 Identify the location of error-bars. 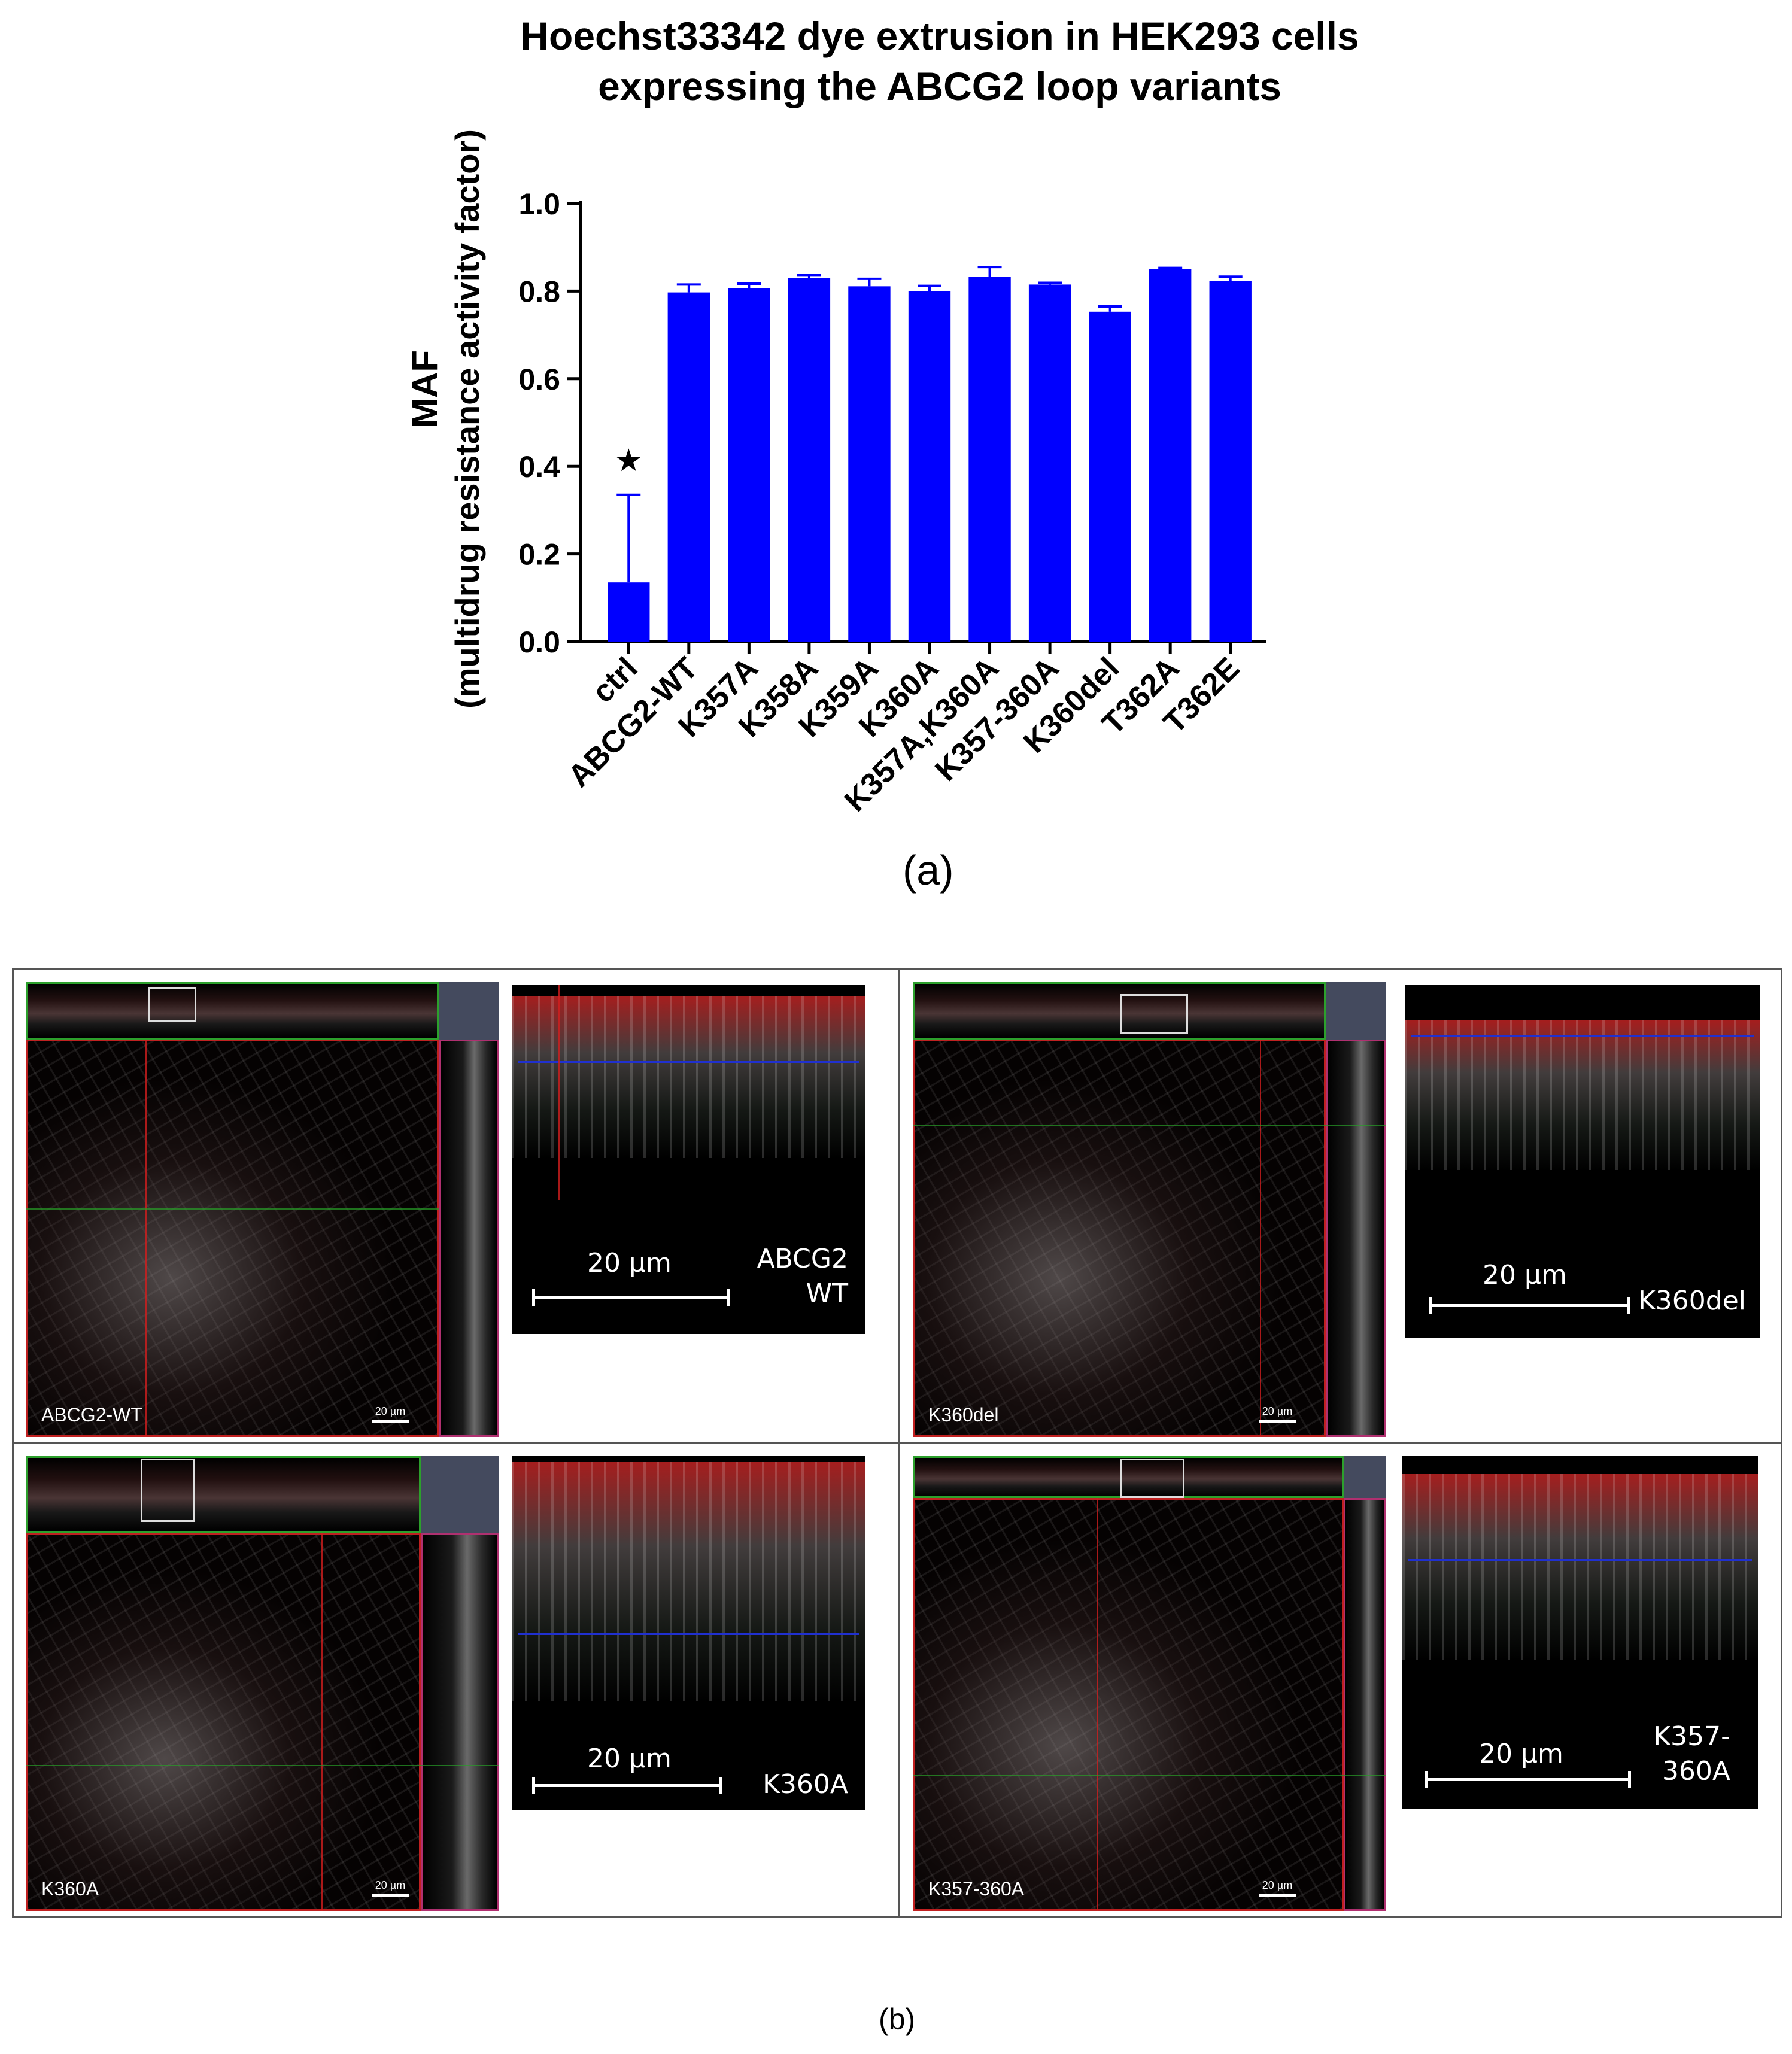
(929, 425).